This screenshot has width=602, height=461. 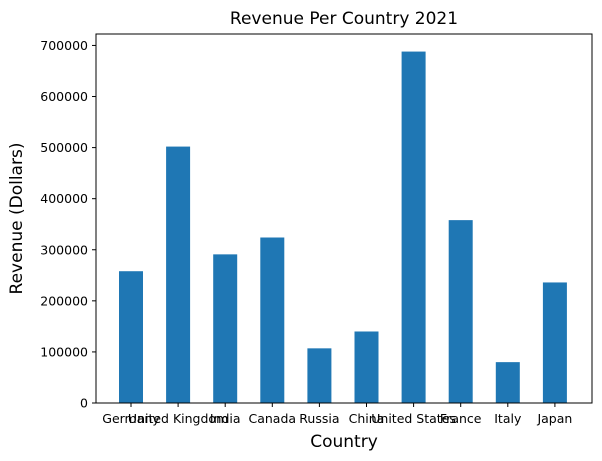 I want to click on x-tick-label: Japan, so click(x=554, y=418).